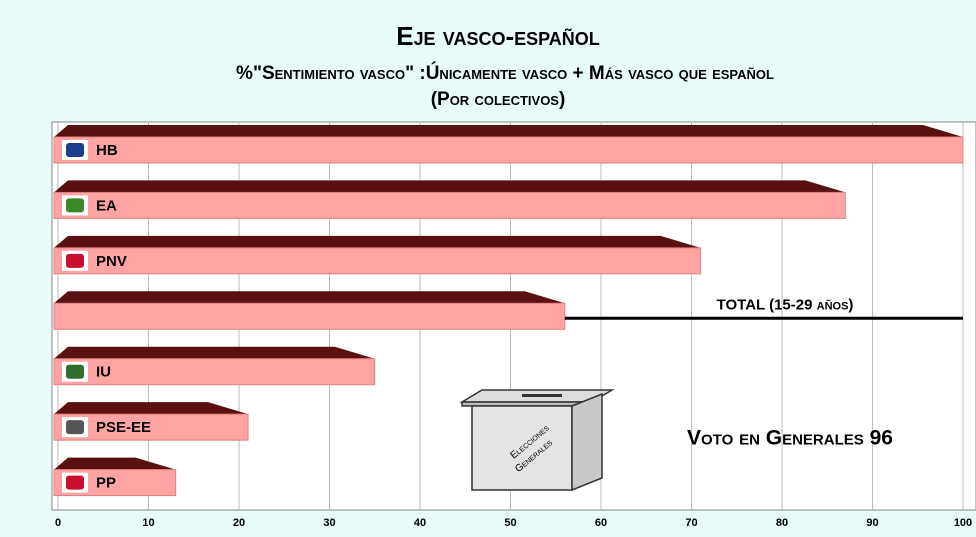  What do you see at coordinates (782, 523) in the screenshot?
I see `x-tick-label: 80` at bounding box center [782, 523].